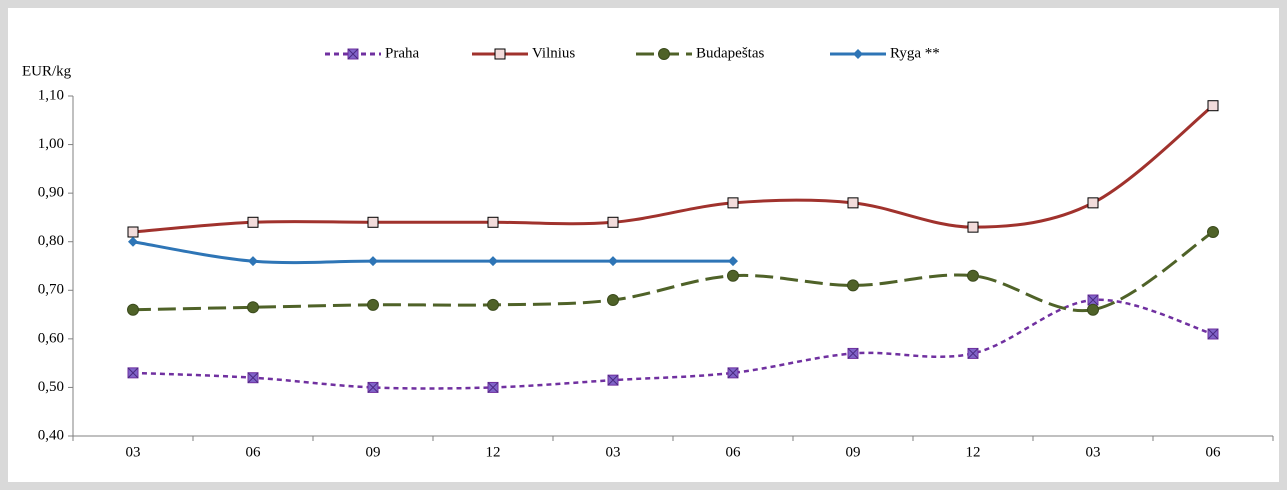 The height and width of the screenshot is (490, 1287). What do you see at coordinates (51, 387) in the screenshot?
I see `y-tick-label: 0,50` at bounding box center [51, 387].